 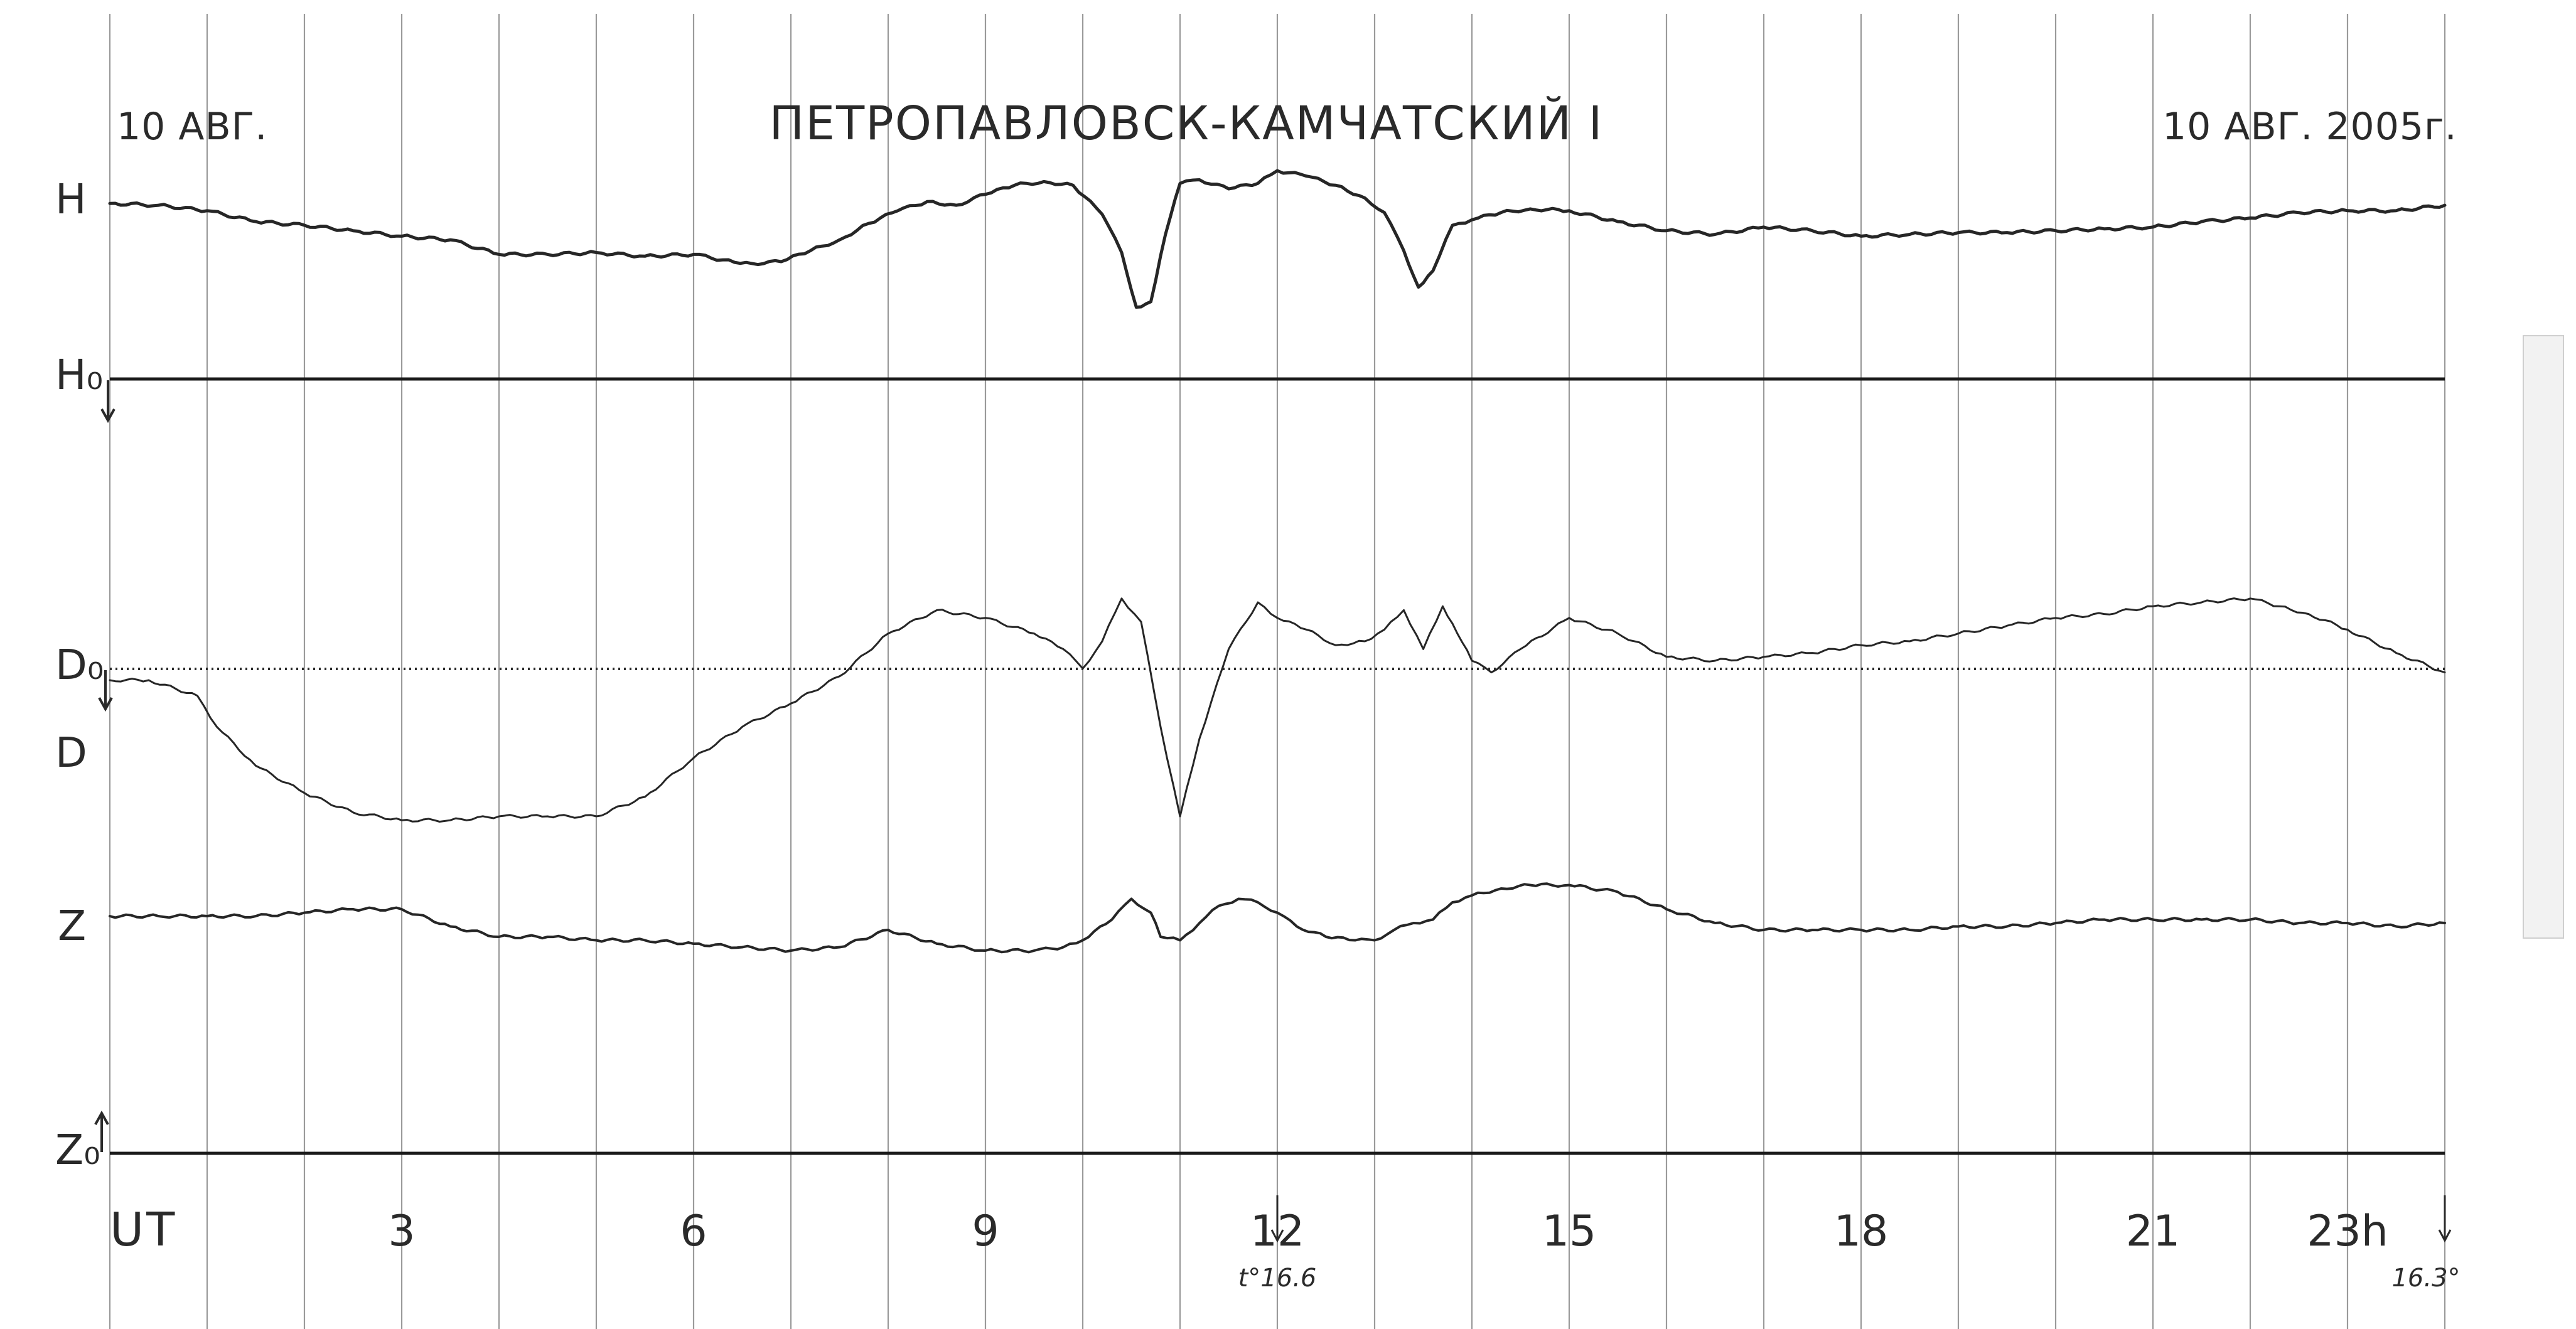 What do you see at coordinates (72, 926) in the screenshot?
I see `label-z: Z` at bounding box center [72, 926].